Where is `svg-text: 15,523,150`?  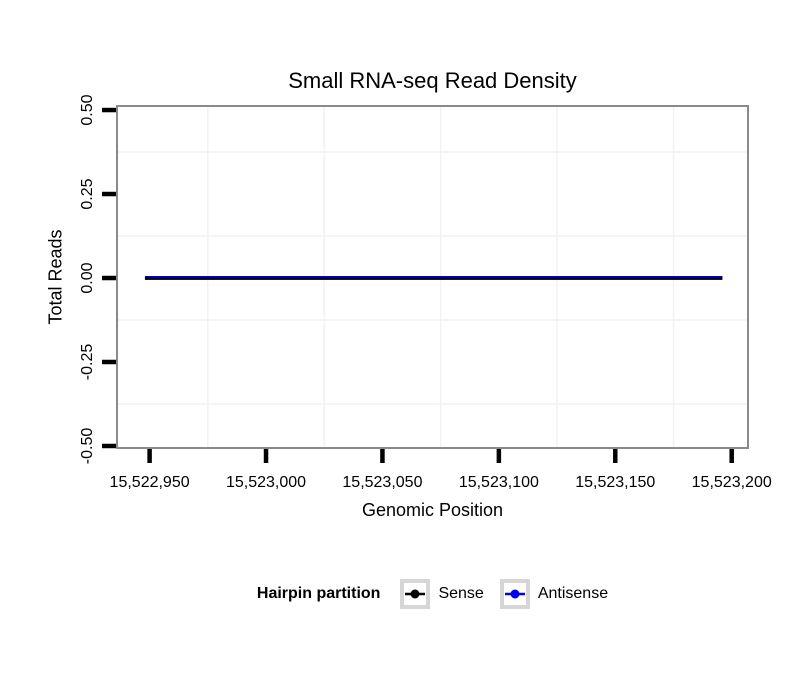
svg-text: 15,523,150 is located at coordinates (615, 482).